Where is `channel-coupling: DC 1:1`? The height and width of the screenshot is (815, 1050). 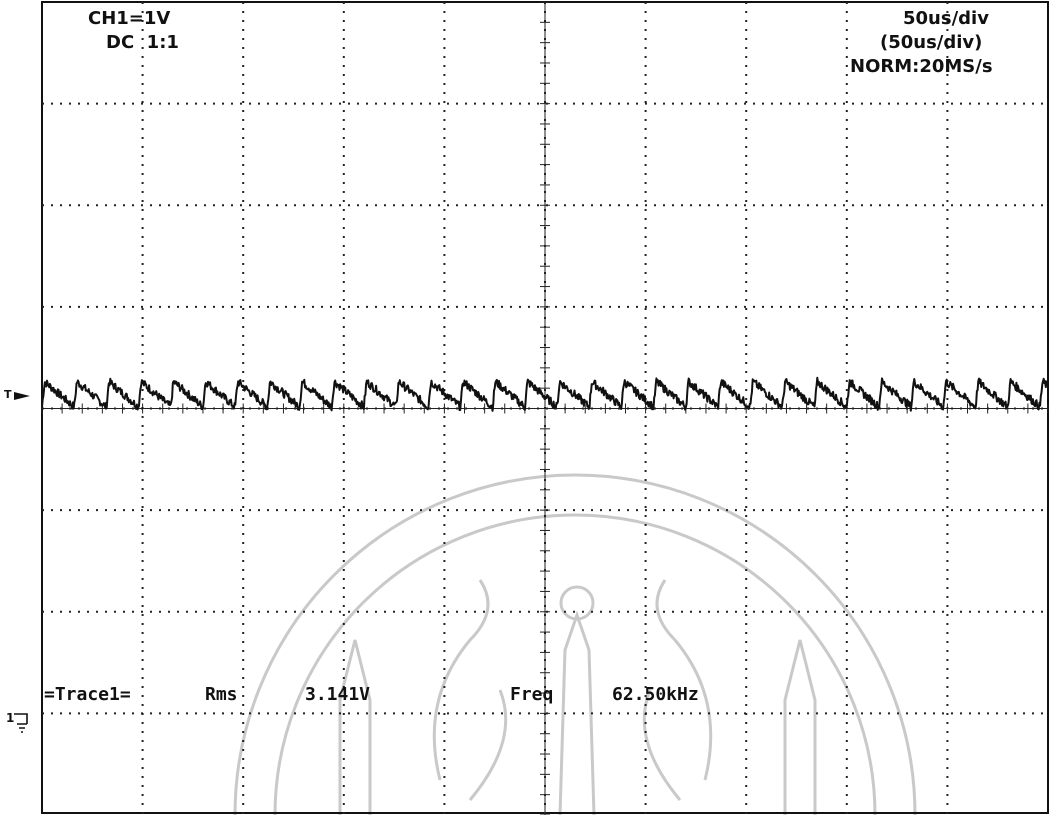
channel-coupling: DC 1:1 is located at coordinates (142, 42).